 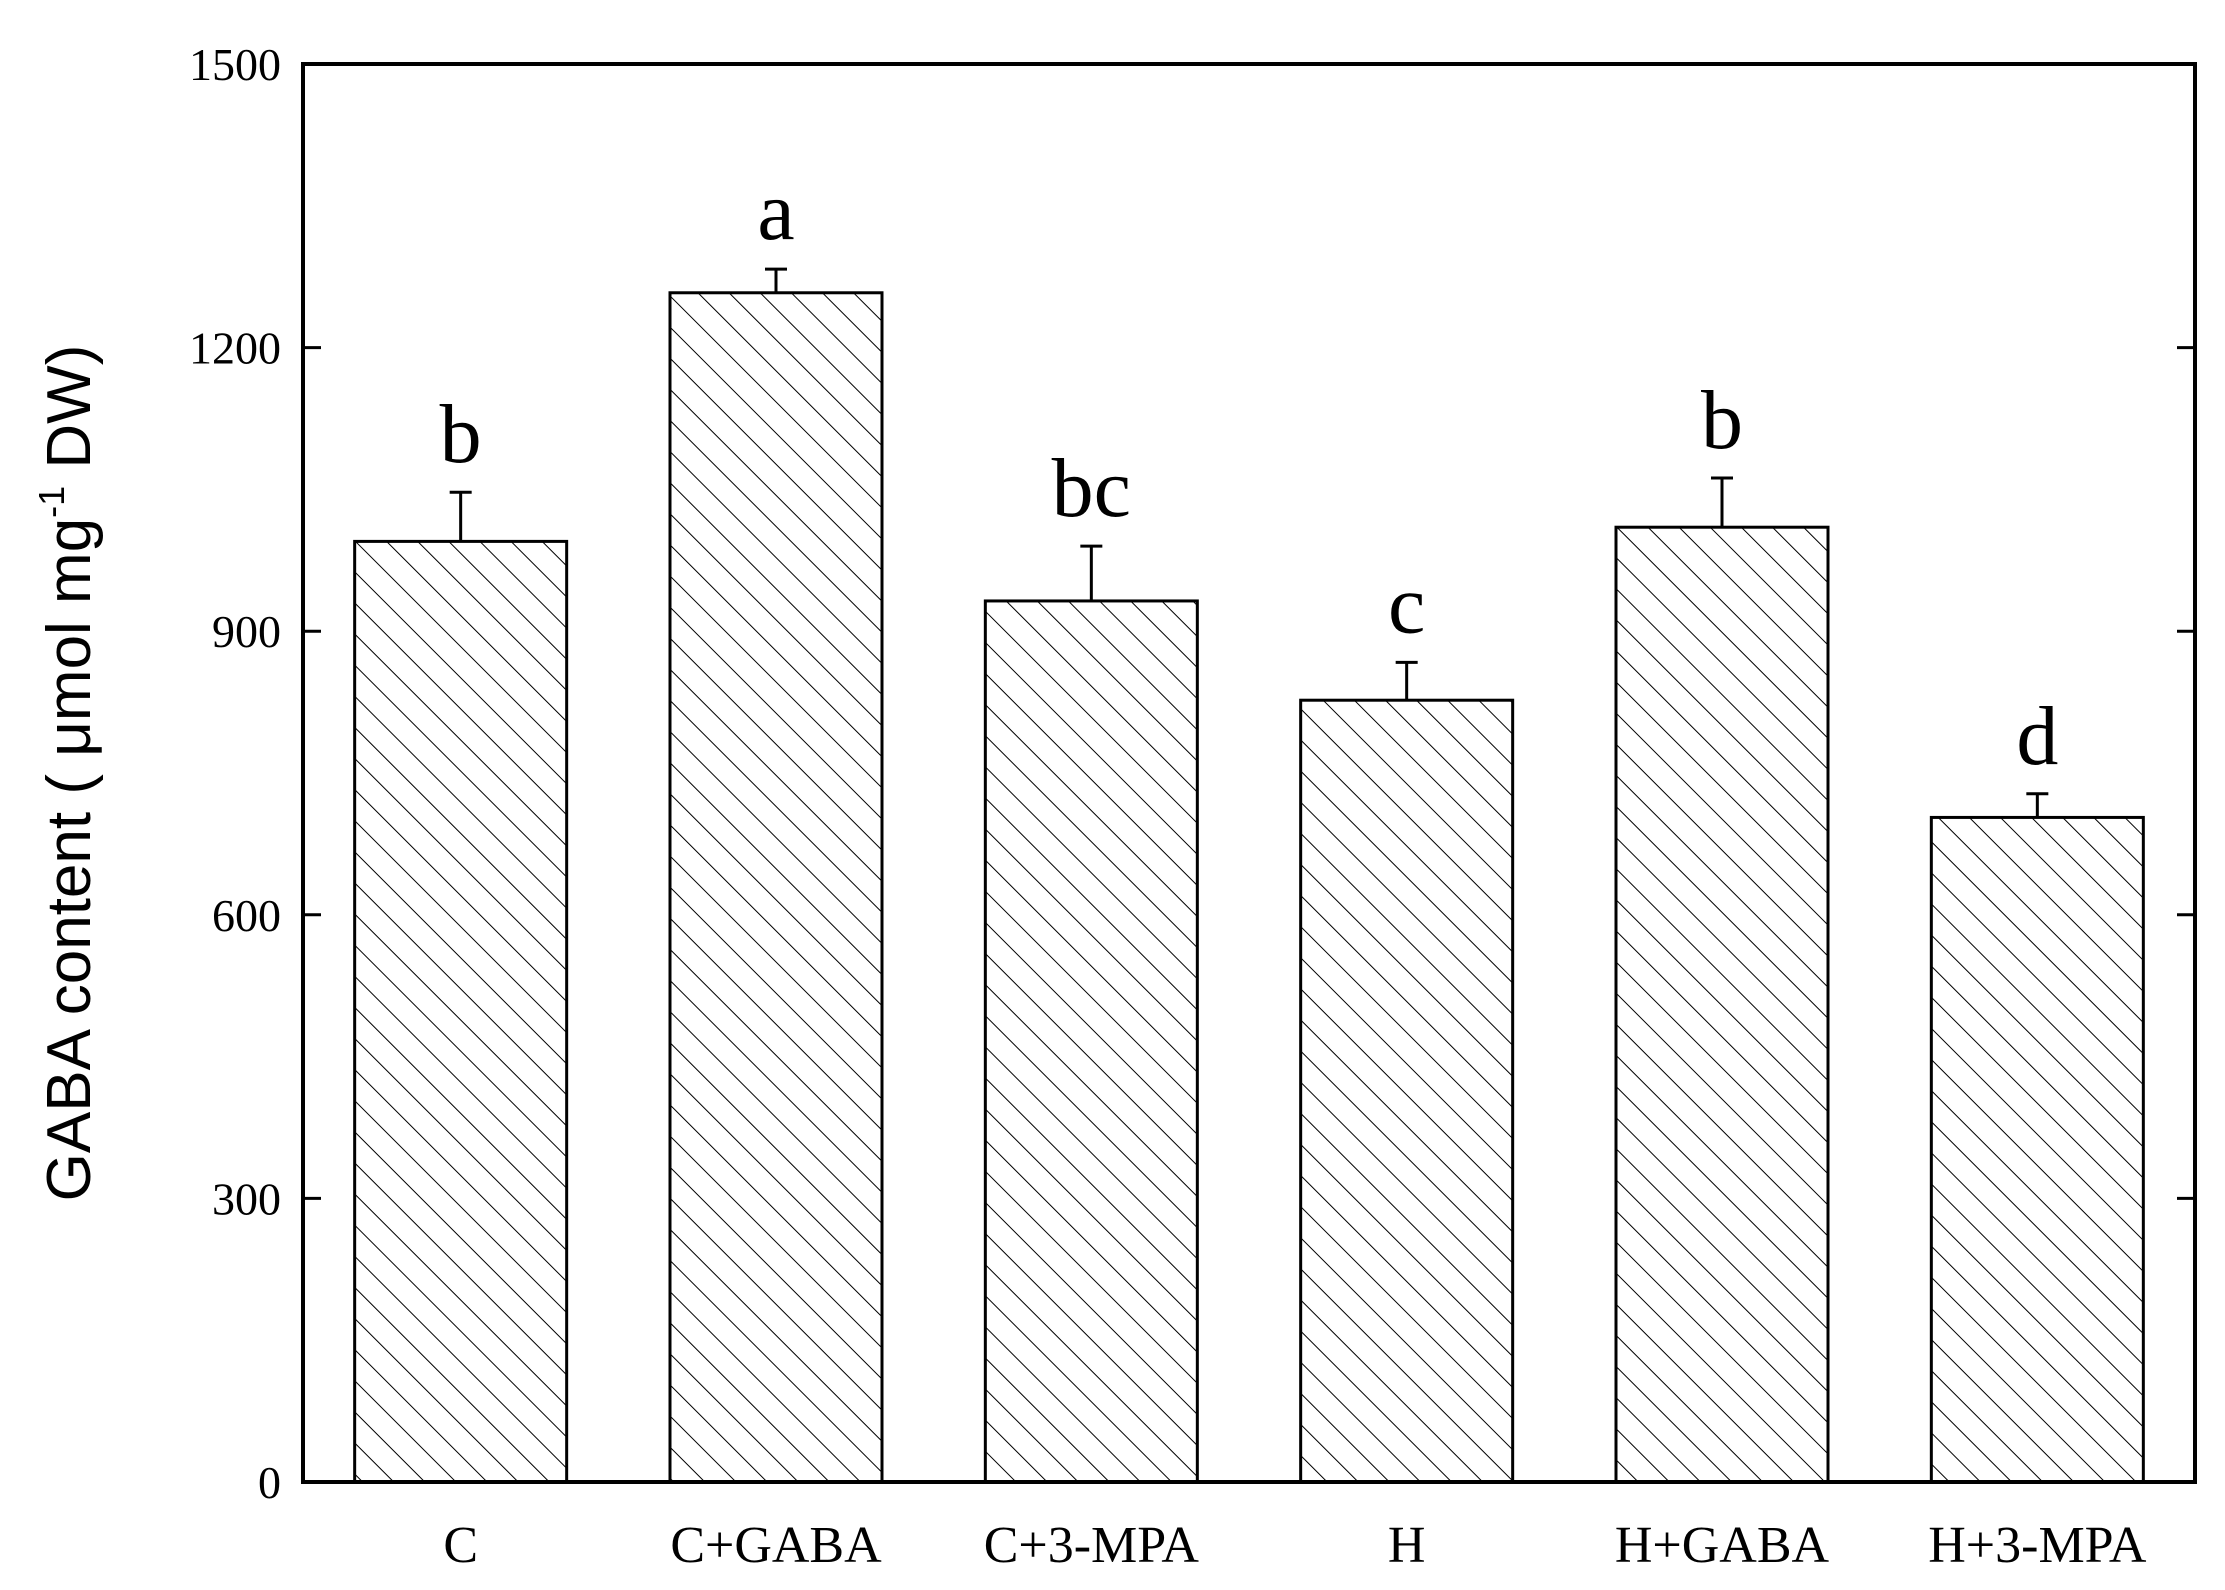 I want to click on y-tick-label: 1500, so click(x=235, y=64).